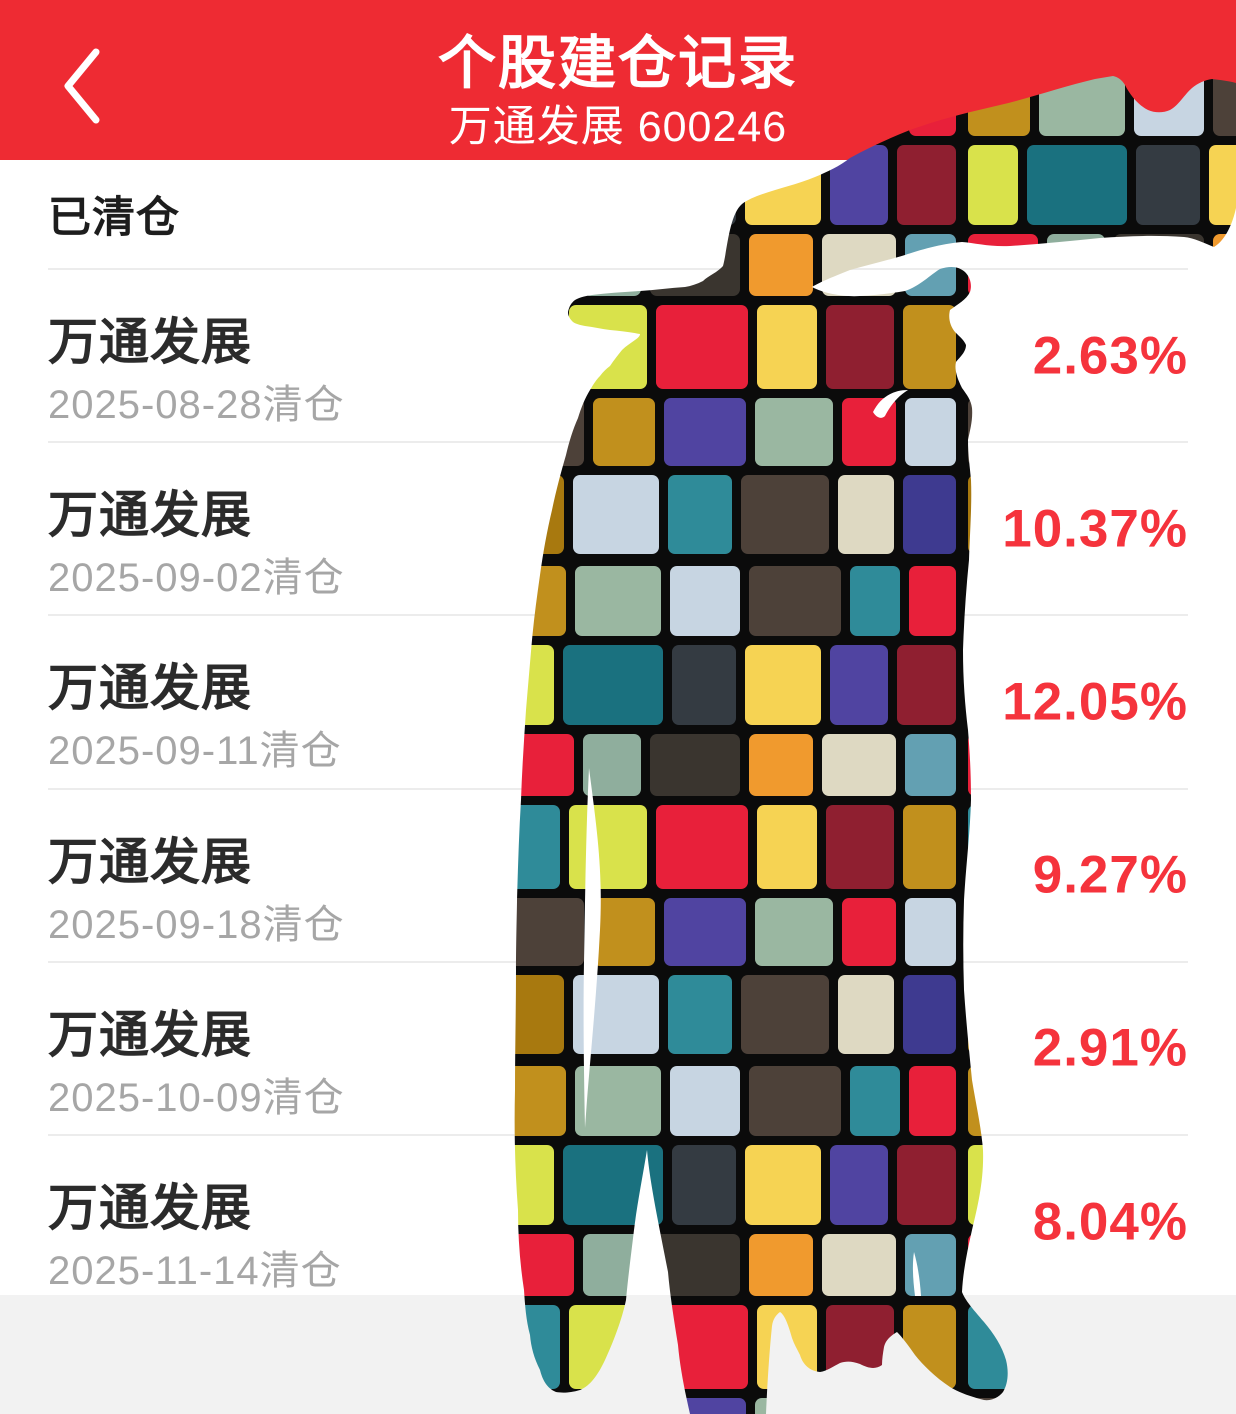  I want to click on clear-date: 2025-09-18清仓, so click(196, 924).